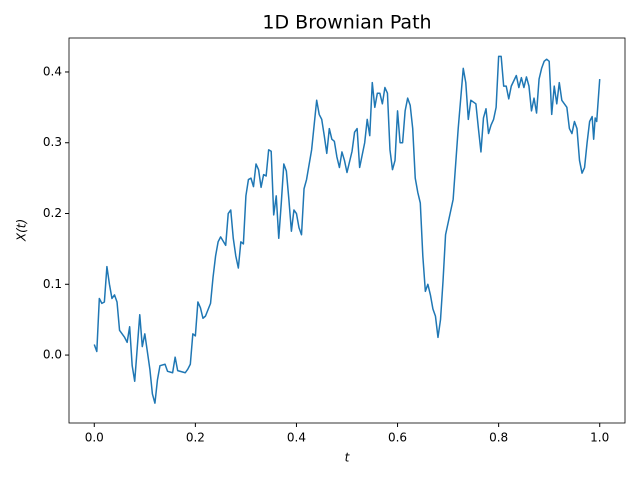 The image size is (640, 480). I want to click on x-tick-label: 1.0, so click(599, 438).